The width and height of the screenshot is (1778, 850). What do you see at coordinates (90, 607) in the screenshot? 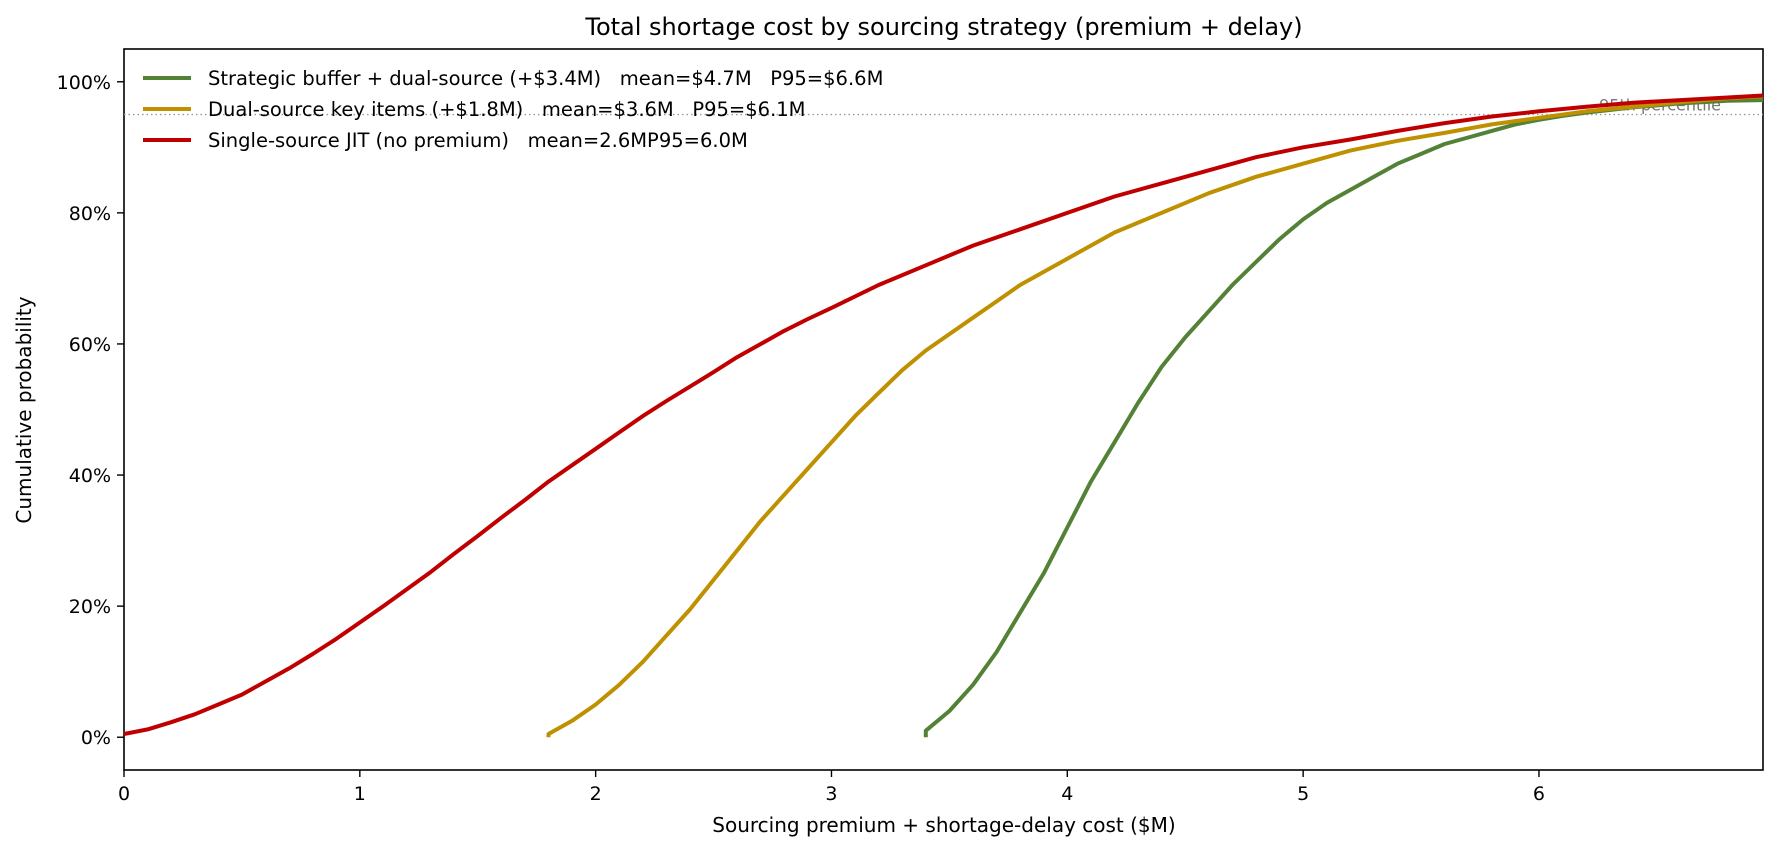
I see `y-tick-label: 20%` at bounding box center [90, 607].